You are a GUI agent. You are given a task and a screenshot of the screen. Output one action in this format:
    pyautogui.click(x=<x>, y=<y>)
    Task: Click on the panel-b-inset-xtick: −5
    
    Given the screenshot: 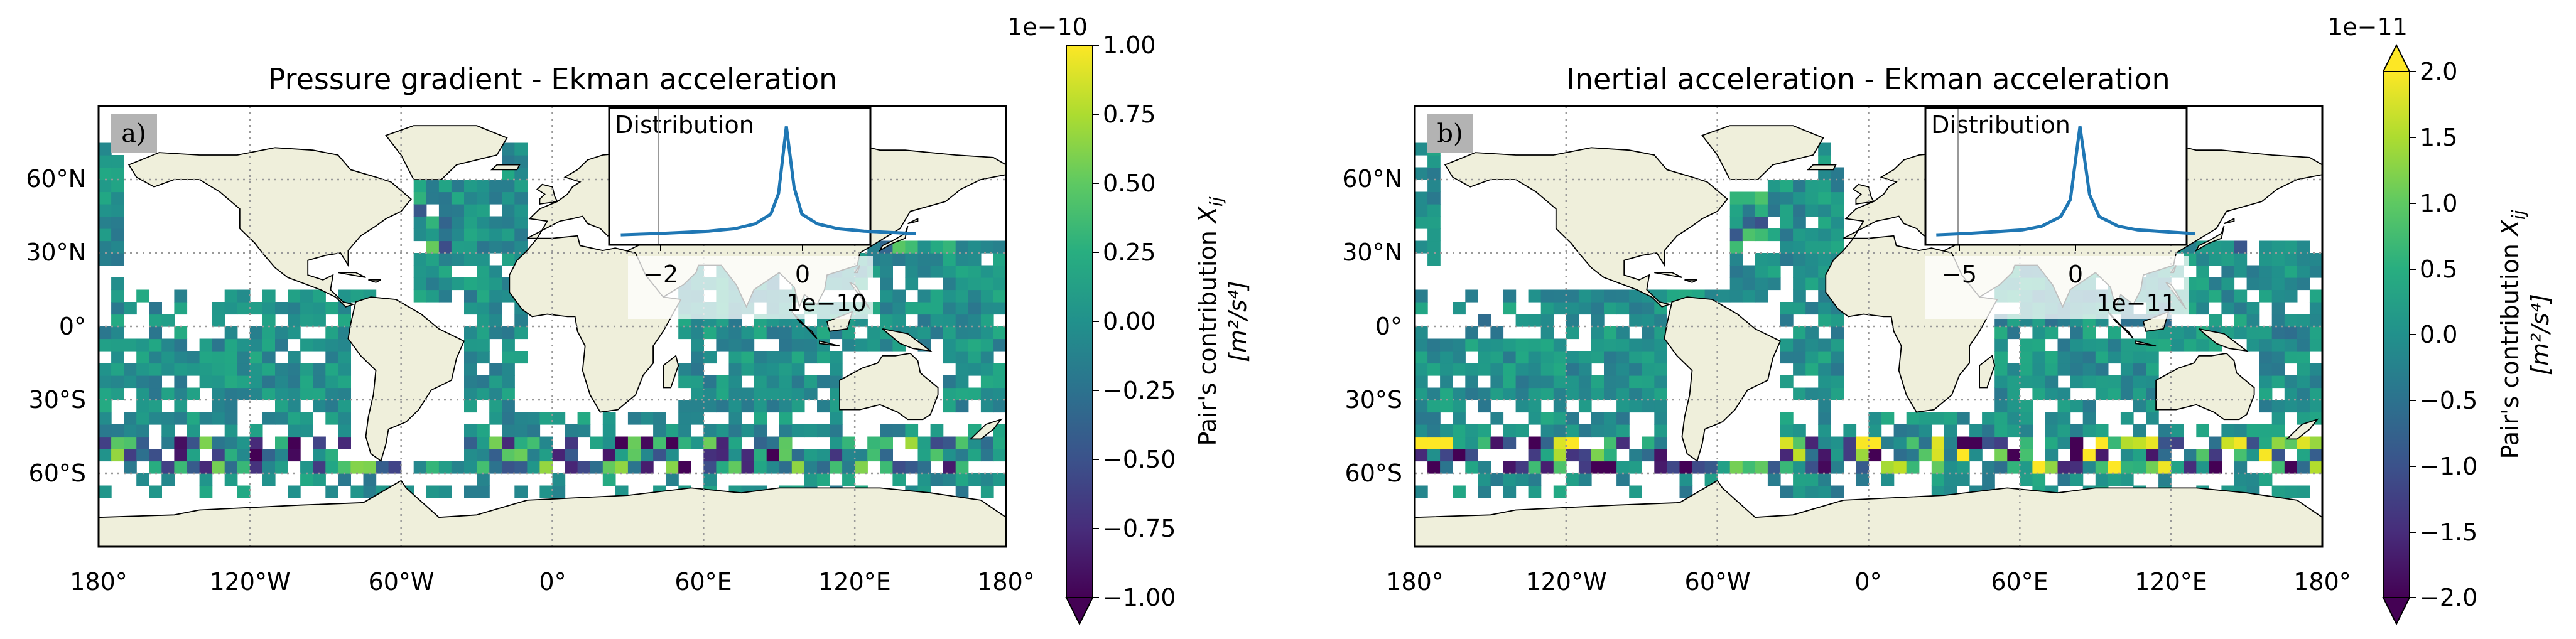 What is the action you would take?
    pyautogui.click(x=1960, y=274)
    